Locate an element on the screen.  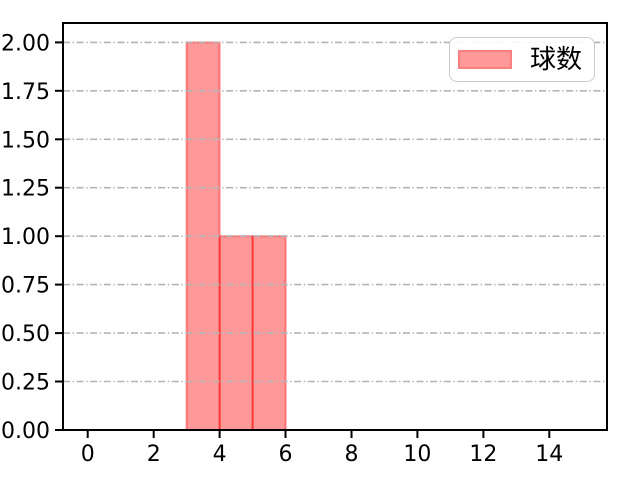
x-tick-label: 4 is located at coordinates (220, 454).